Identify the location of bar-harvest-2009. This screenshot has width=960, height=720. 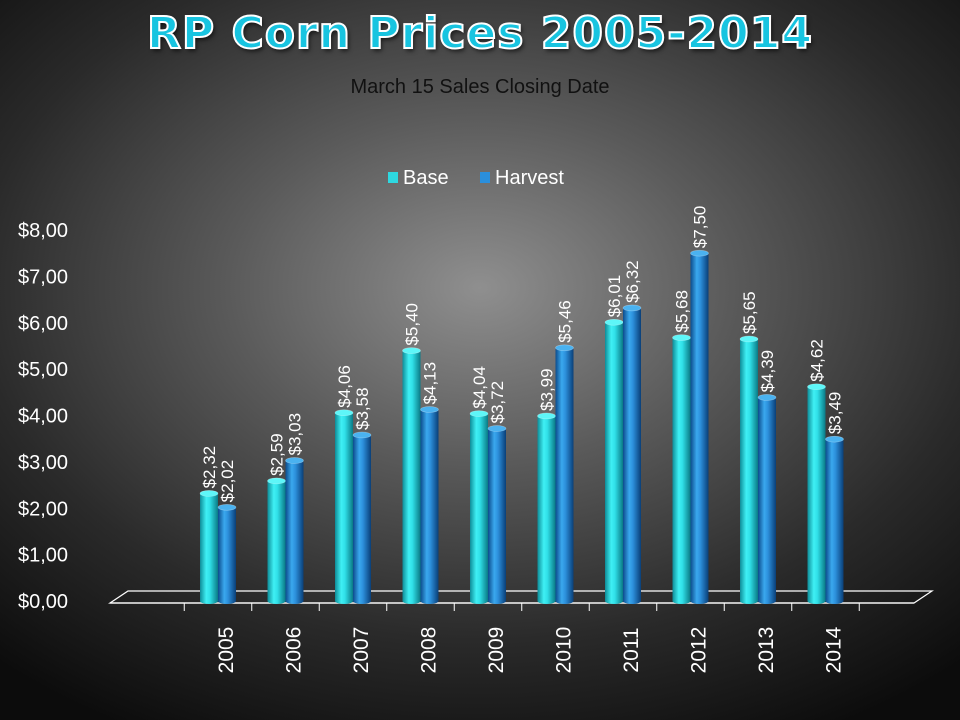
(497, 514).